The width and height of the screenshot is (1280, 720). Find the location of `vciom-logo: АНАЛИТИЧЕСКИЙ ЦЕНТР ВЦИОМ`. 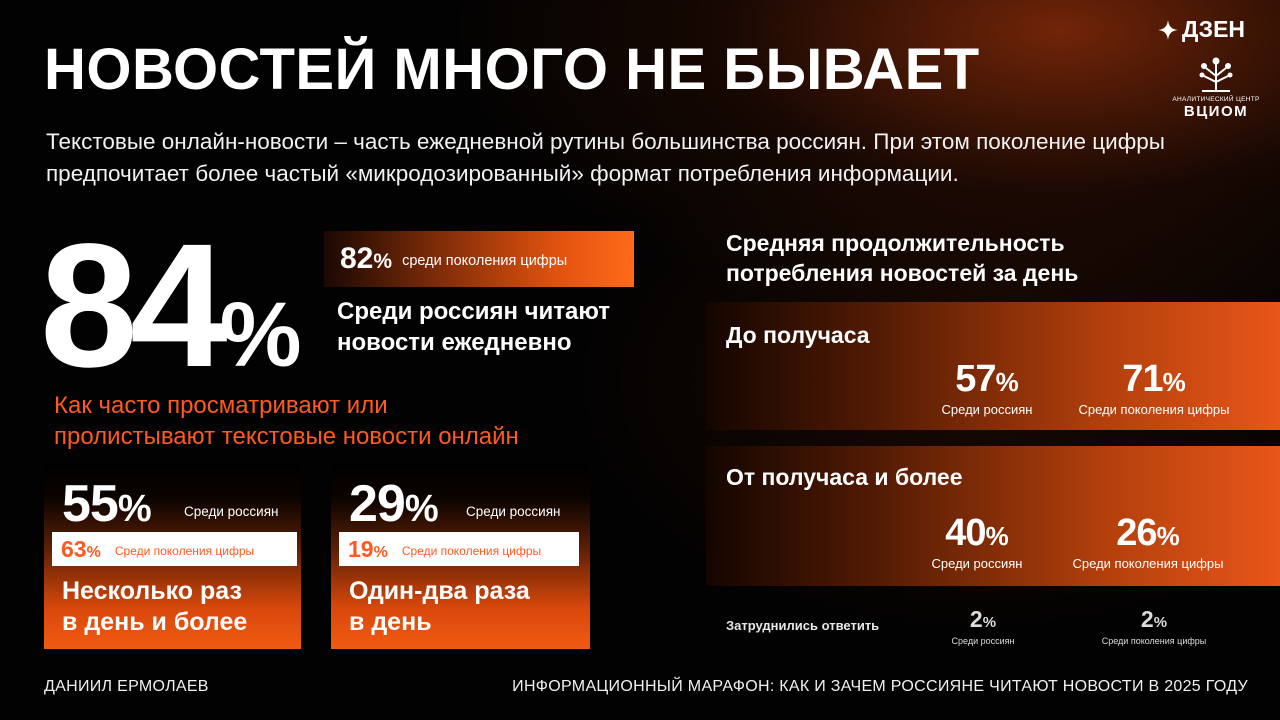

vciom-logo: АНАЛИТИЧЕСКИЙ ЦЕНТР ВЦИОМ is located at coordinates (1216, 88).